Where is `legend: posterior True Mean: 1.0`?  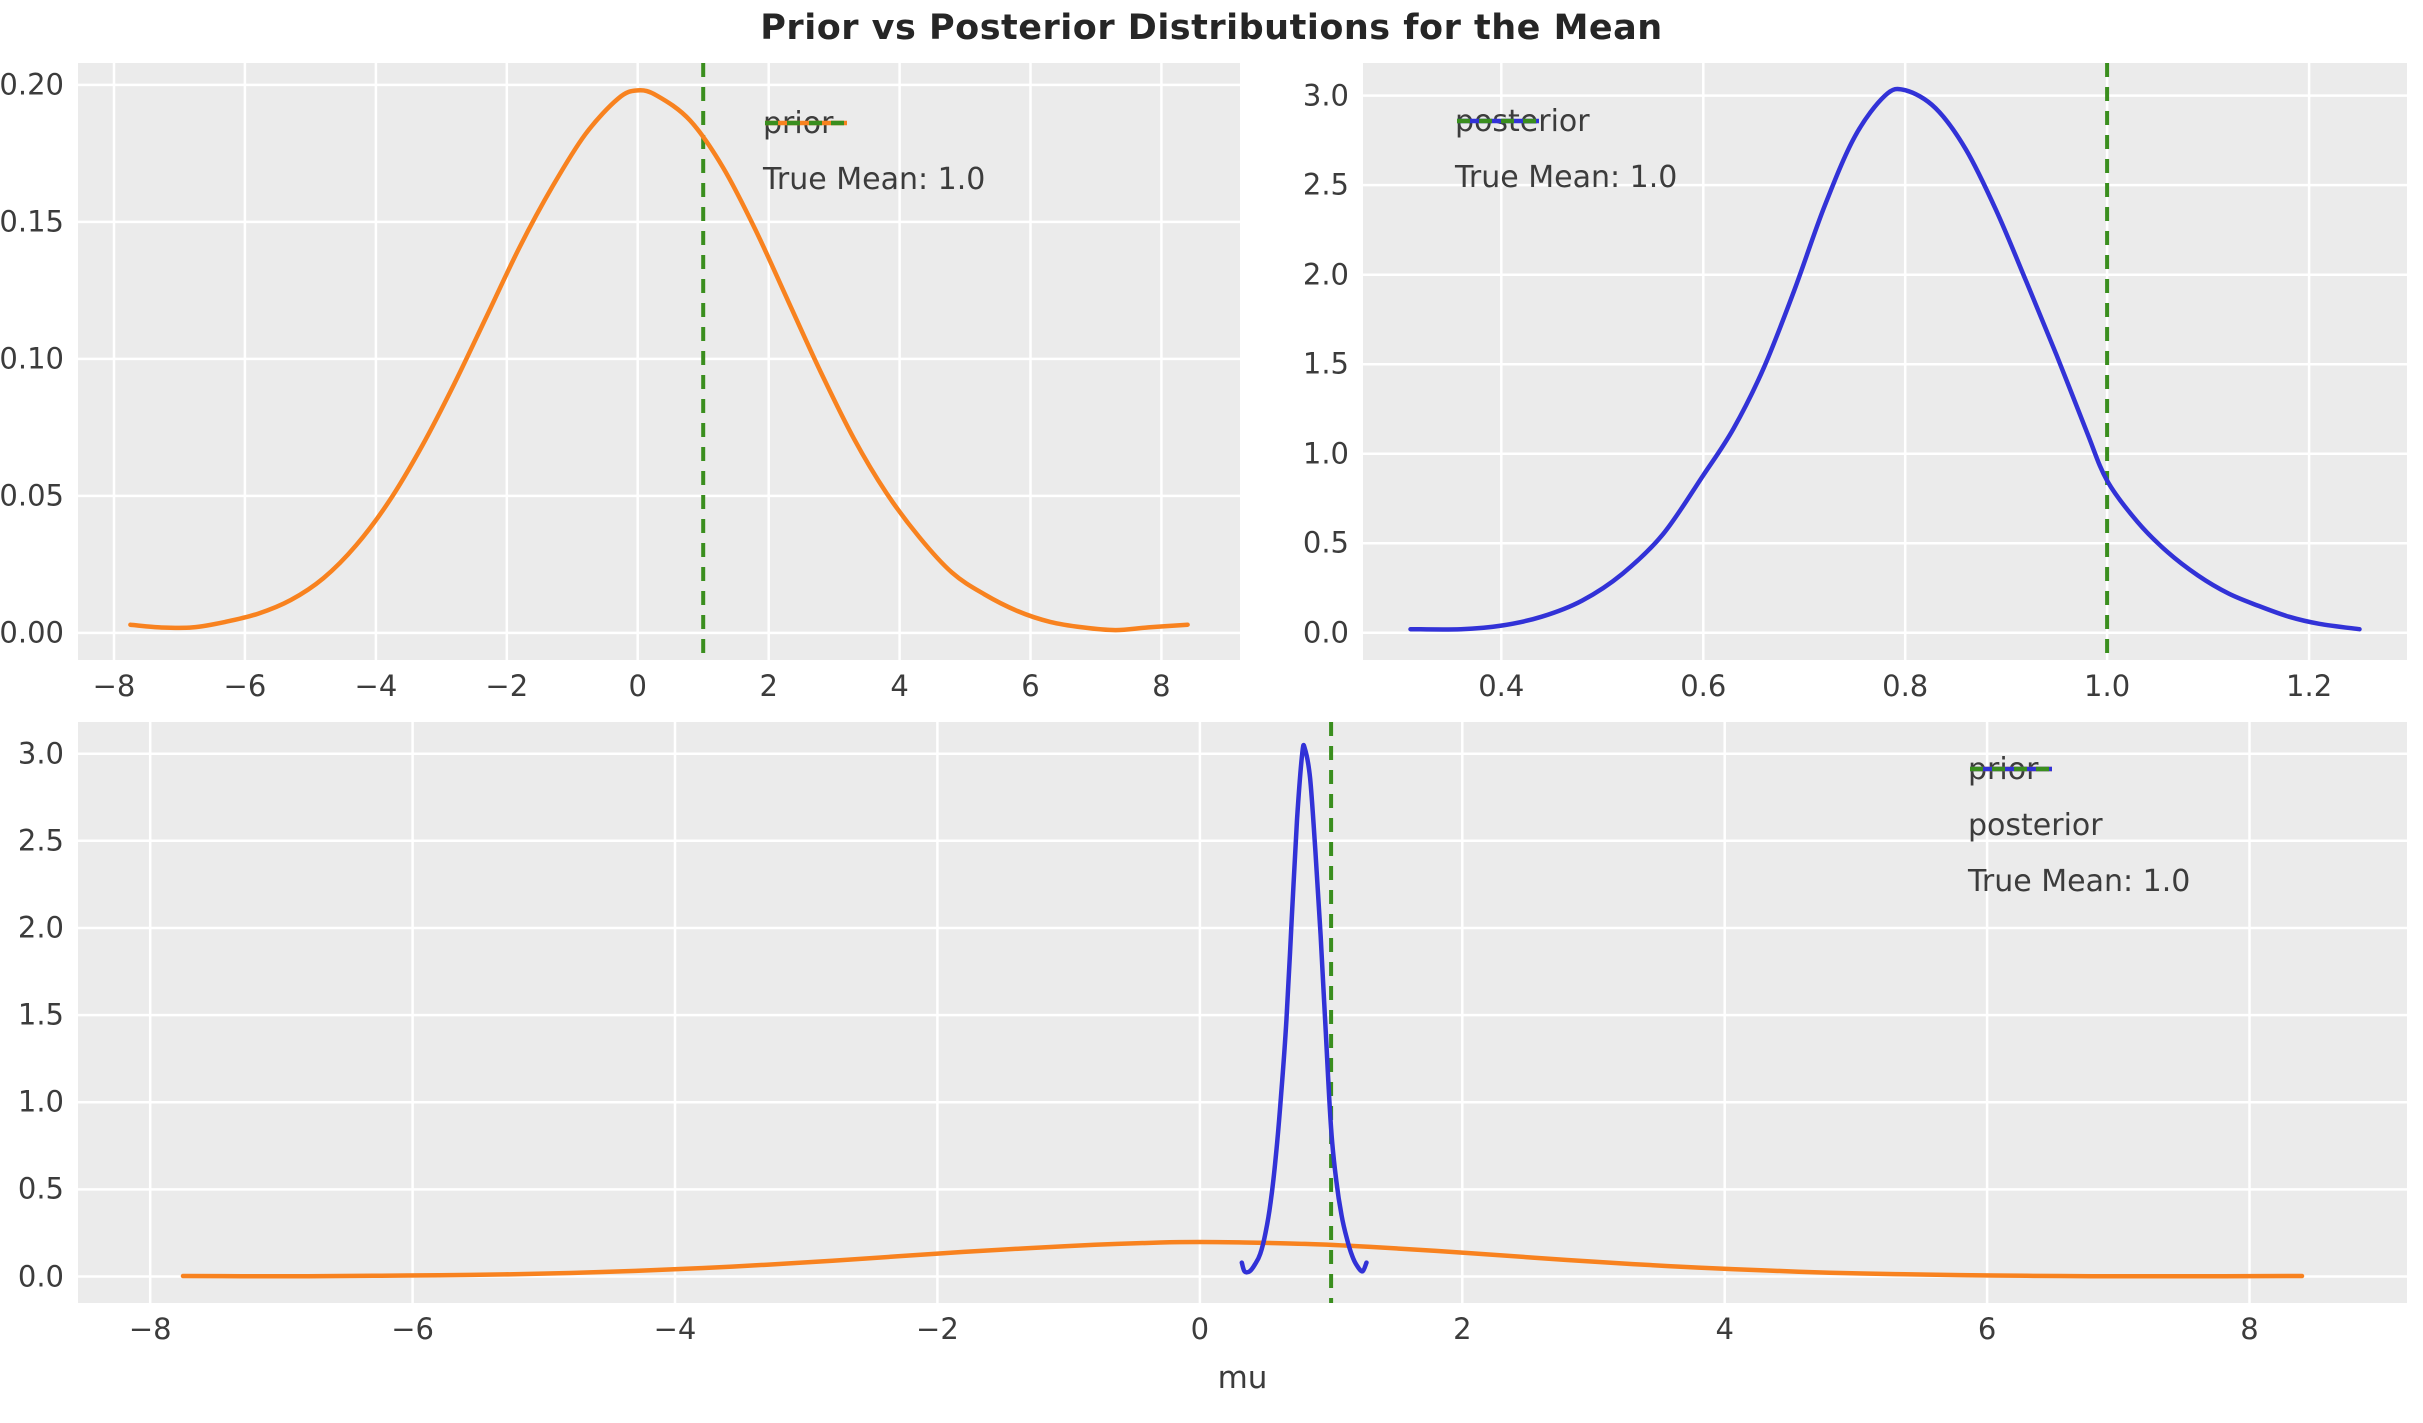 legend: posterior True Mean: 1.0 is located at coordinates (1566, 149).